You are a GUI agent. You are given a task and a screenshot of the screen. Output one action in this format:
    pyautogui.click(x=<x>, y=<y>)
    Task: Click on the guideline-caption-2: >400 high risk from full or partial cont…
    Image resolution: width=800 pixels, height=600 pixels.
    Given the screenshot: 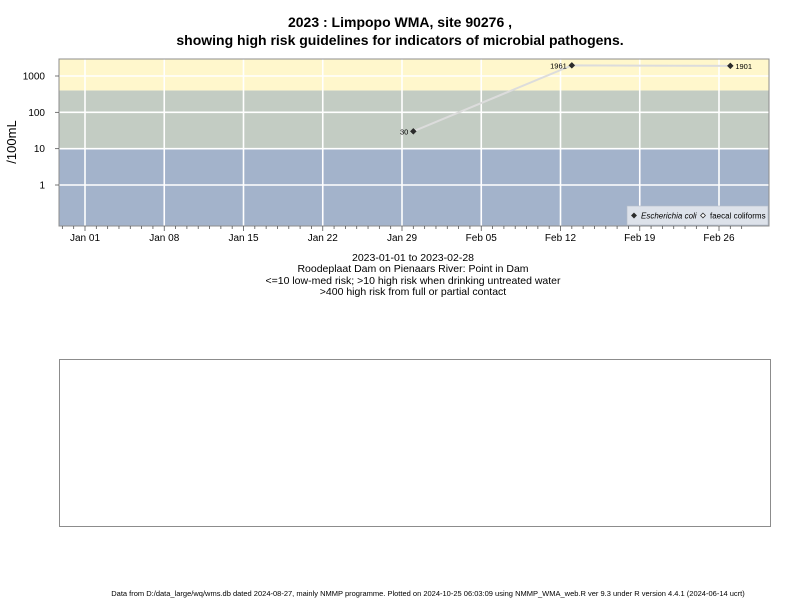 What is the action you would take?
    pyautogui.click(x=413, y=292)
    